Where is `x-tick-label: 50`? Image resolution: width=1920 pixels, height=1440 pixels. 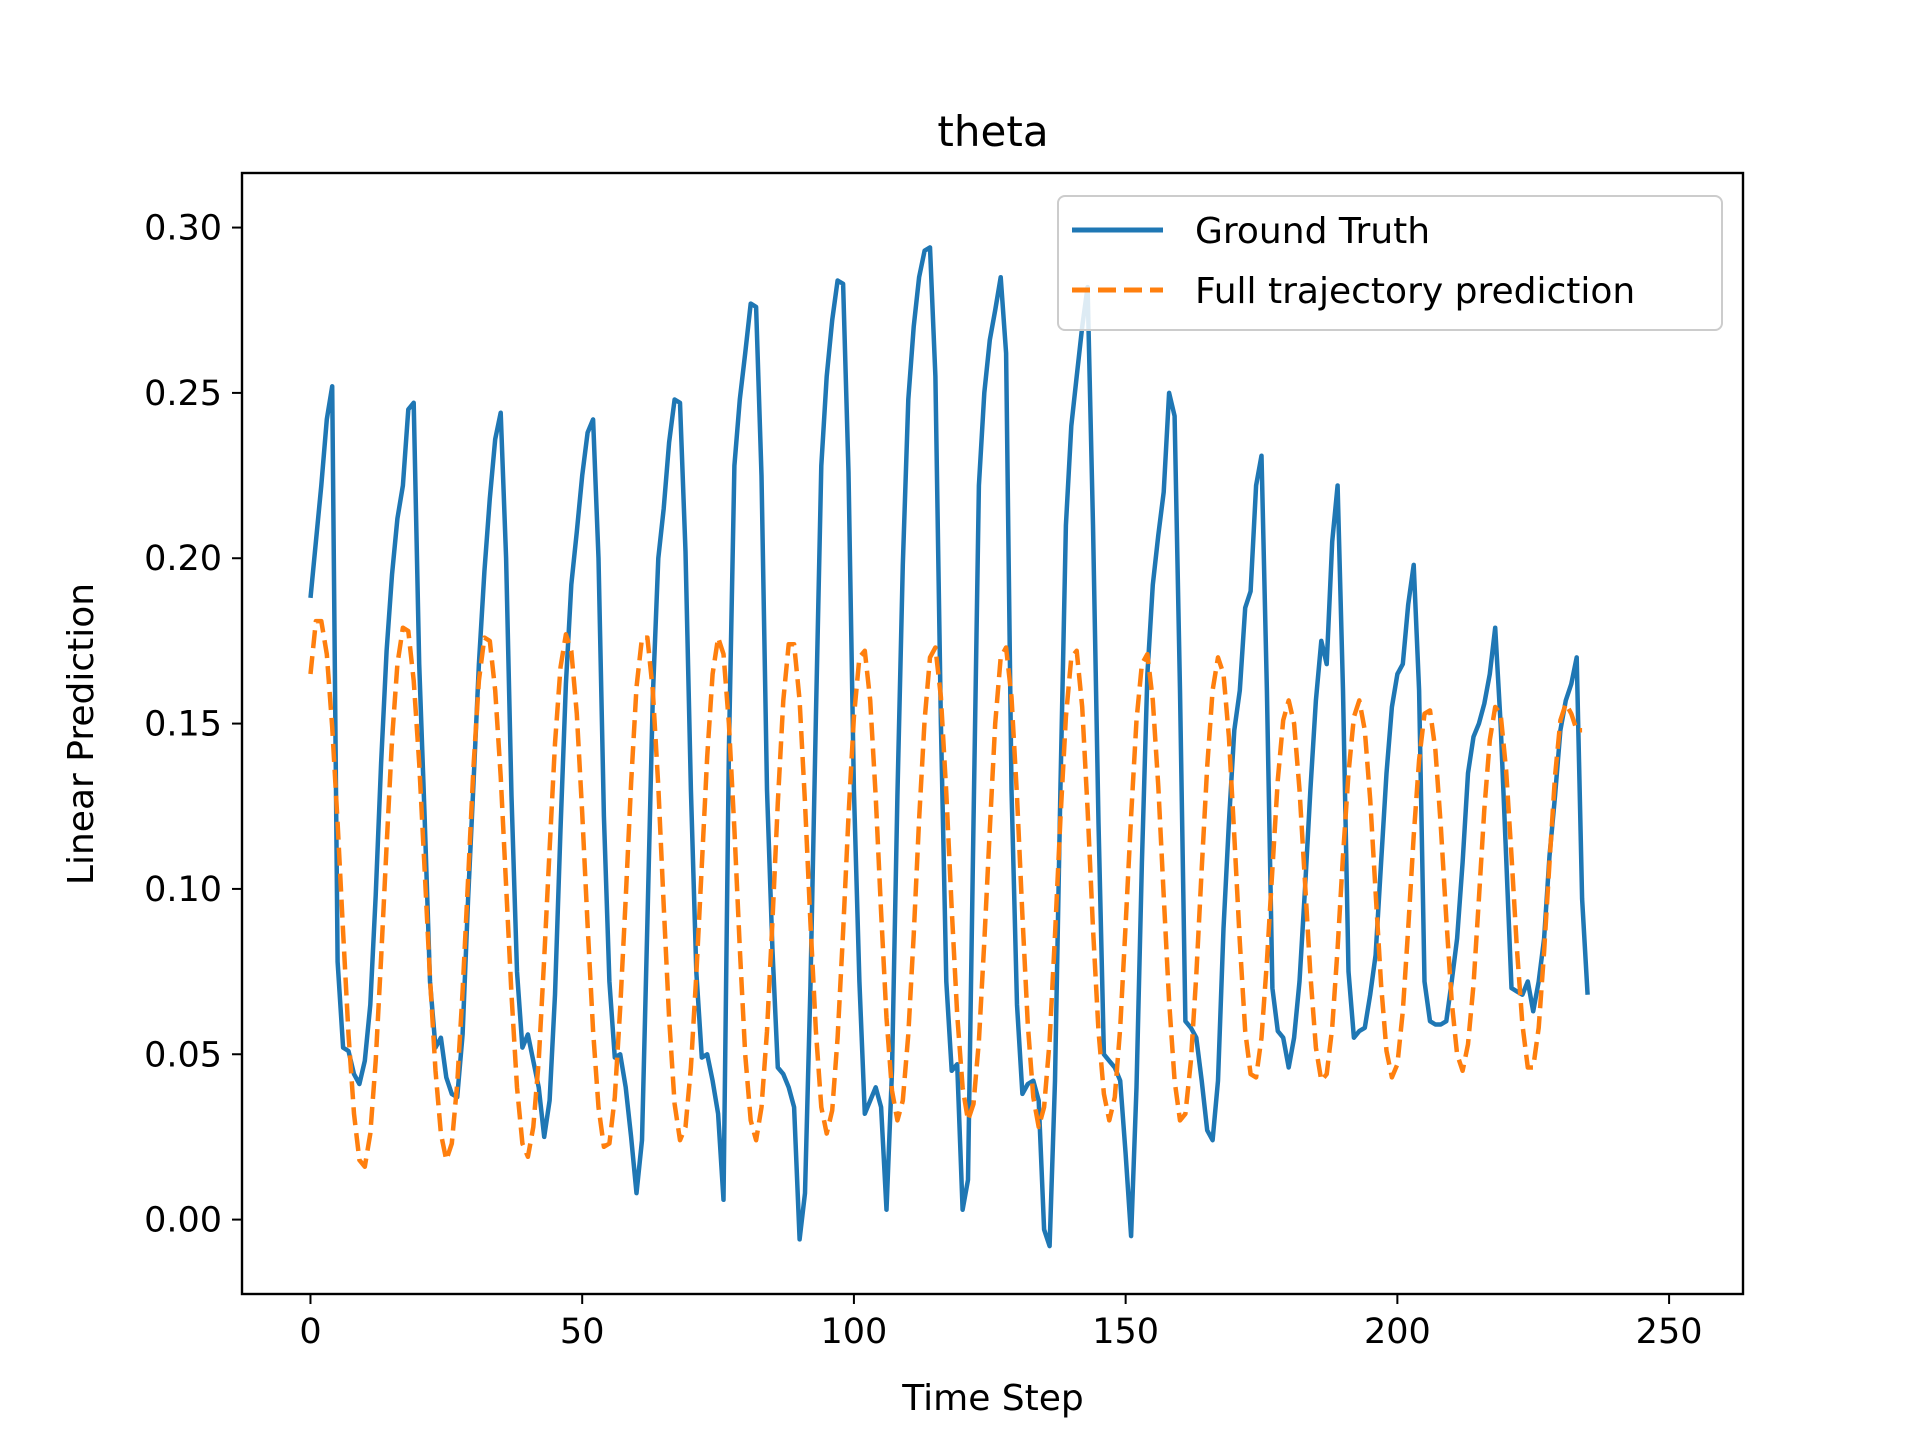 x-tick-label: 50 is located at coordinates (582, 1332).